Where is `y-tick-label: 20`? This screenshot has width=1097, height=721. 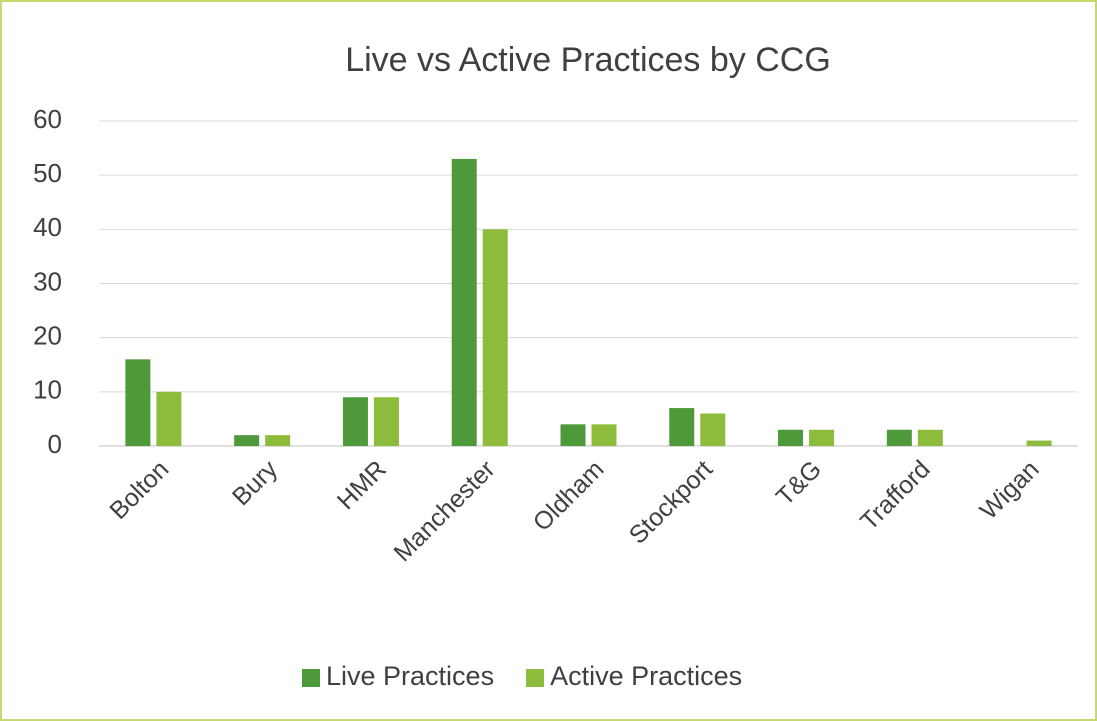 y-tick-label: 20 is located at coordinates (47, 336).